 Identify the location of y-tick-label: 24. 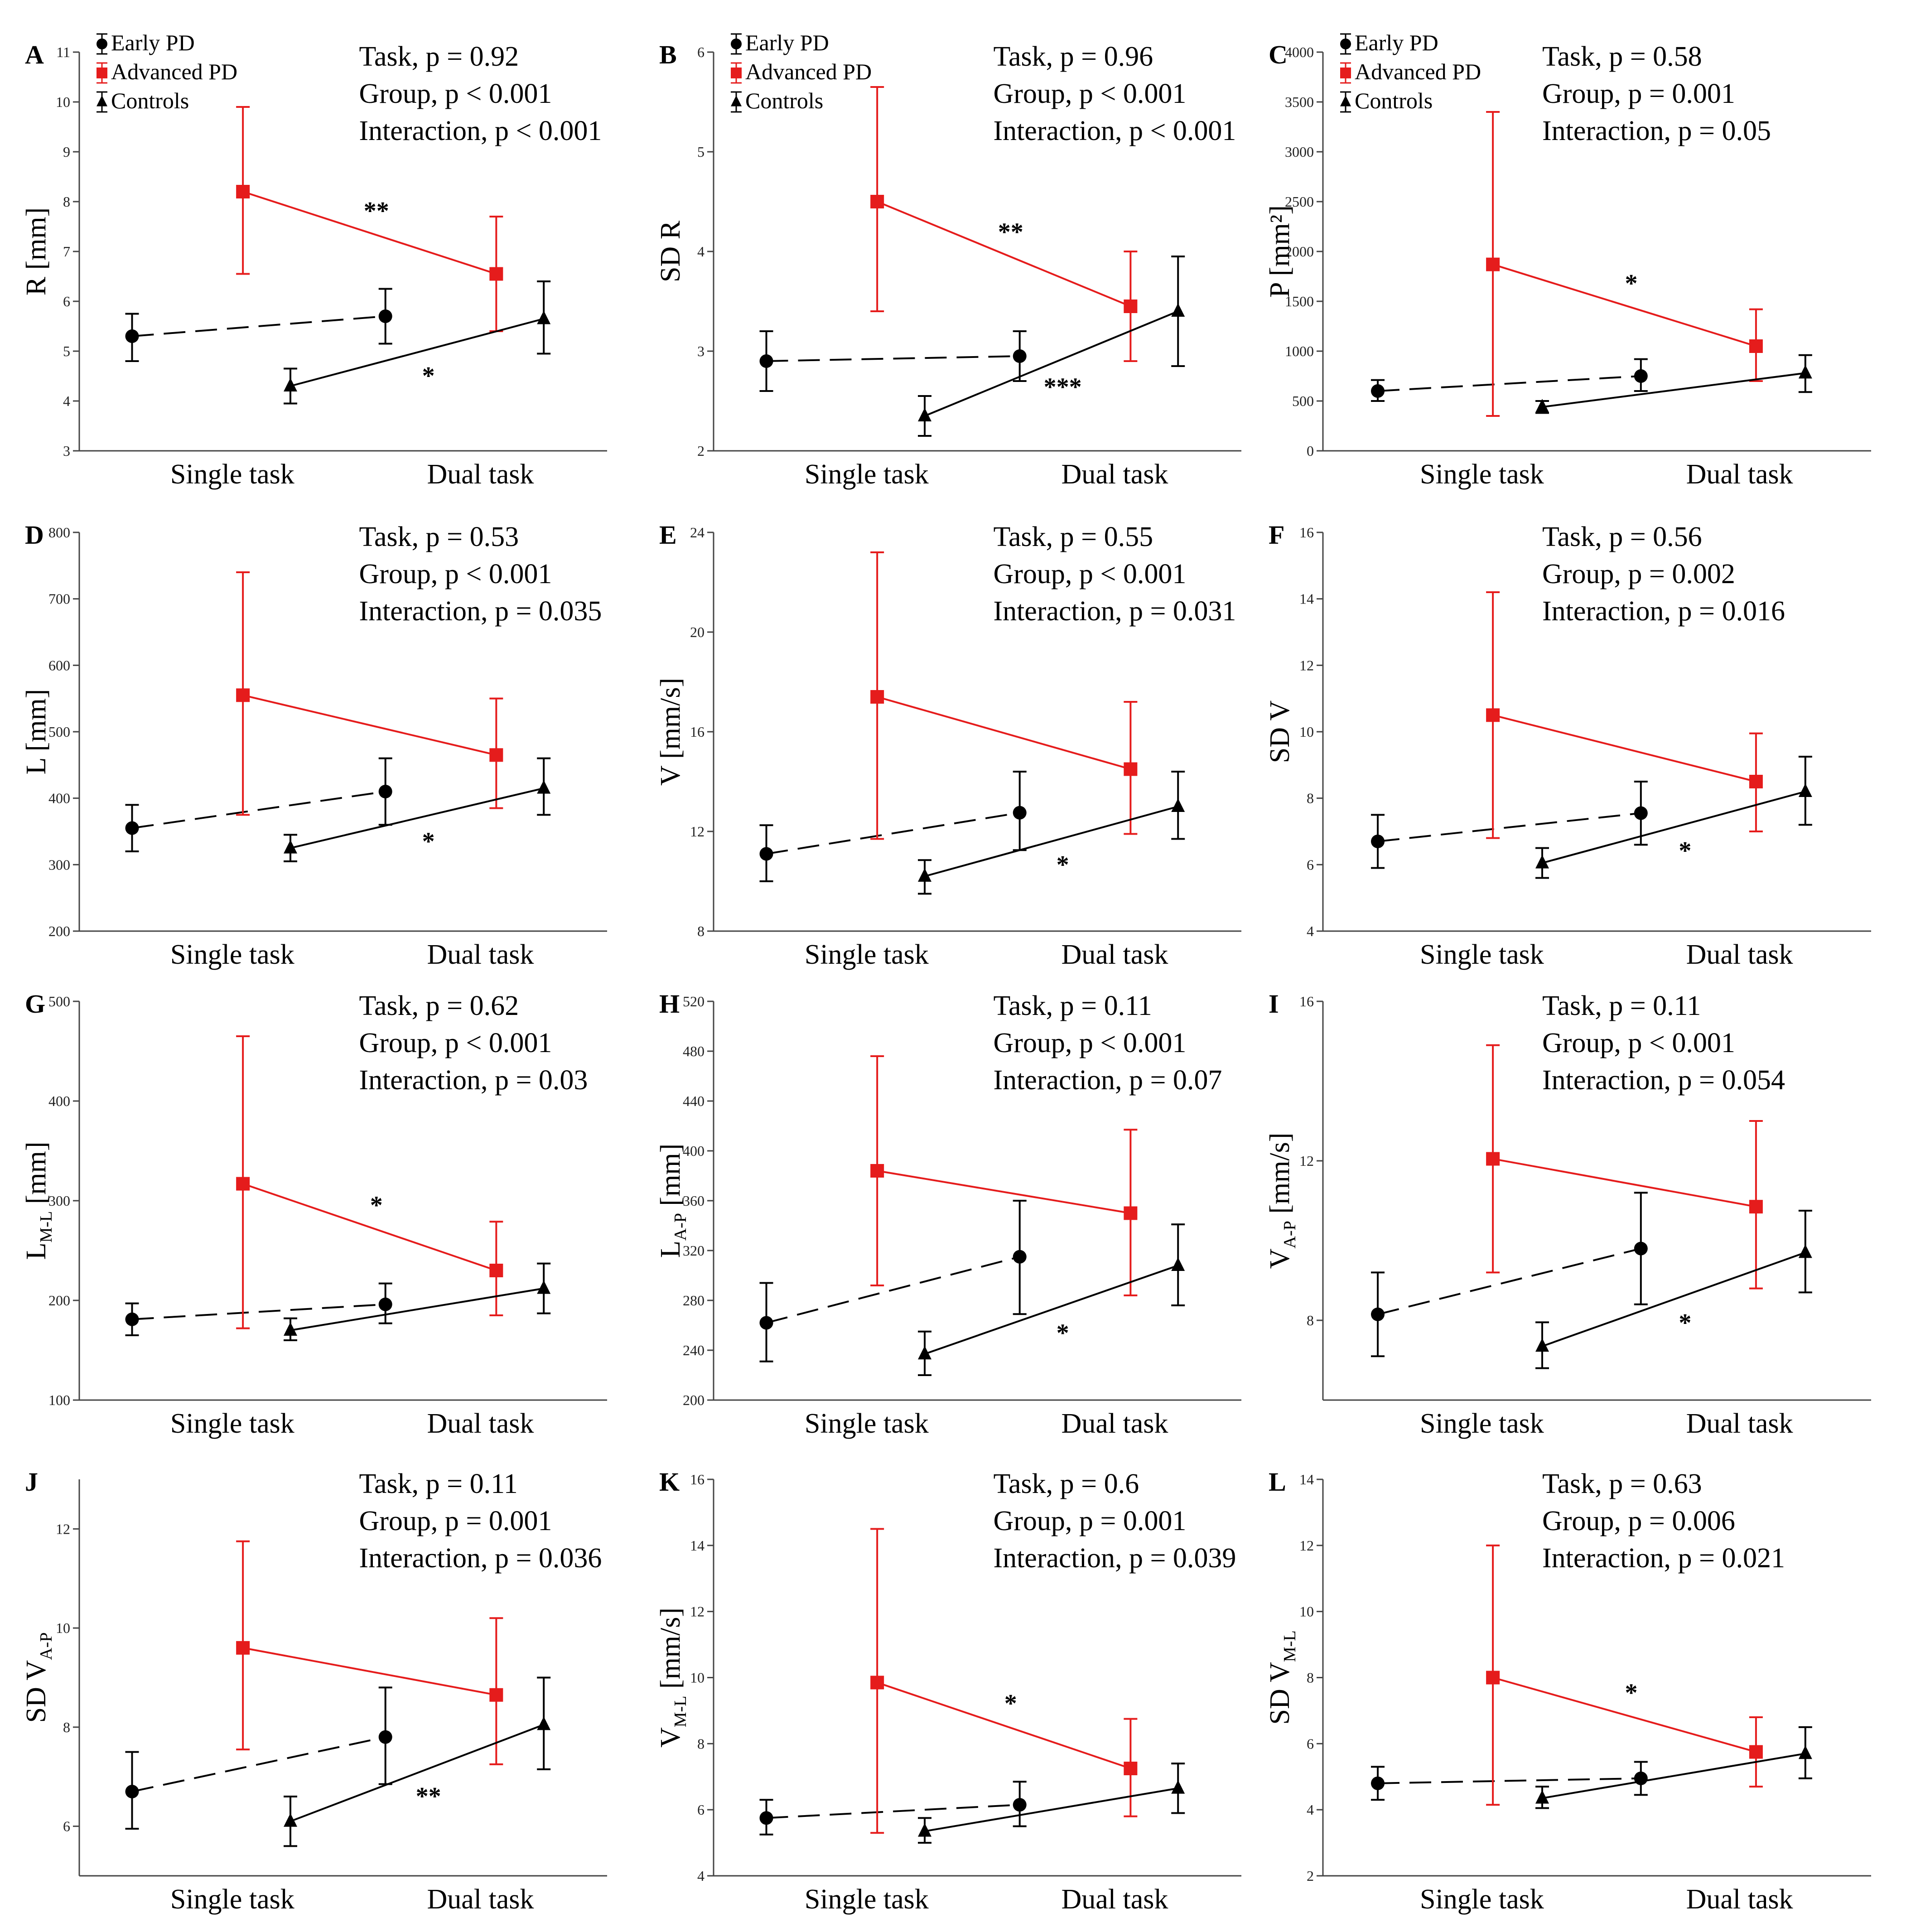
(697, 532).